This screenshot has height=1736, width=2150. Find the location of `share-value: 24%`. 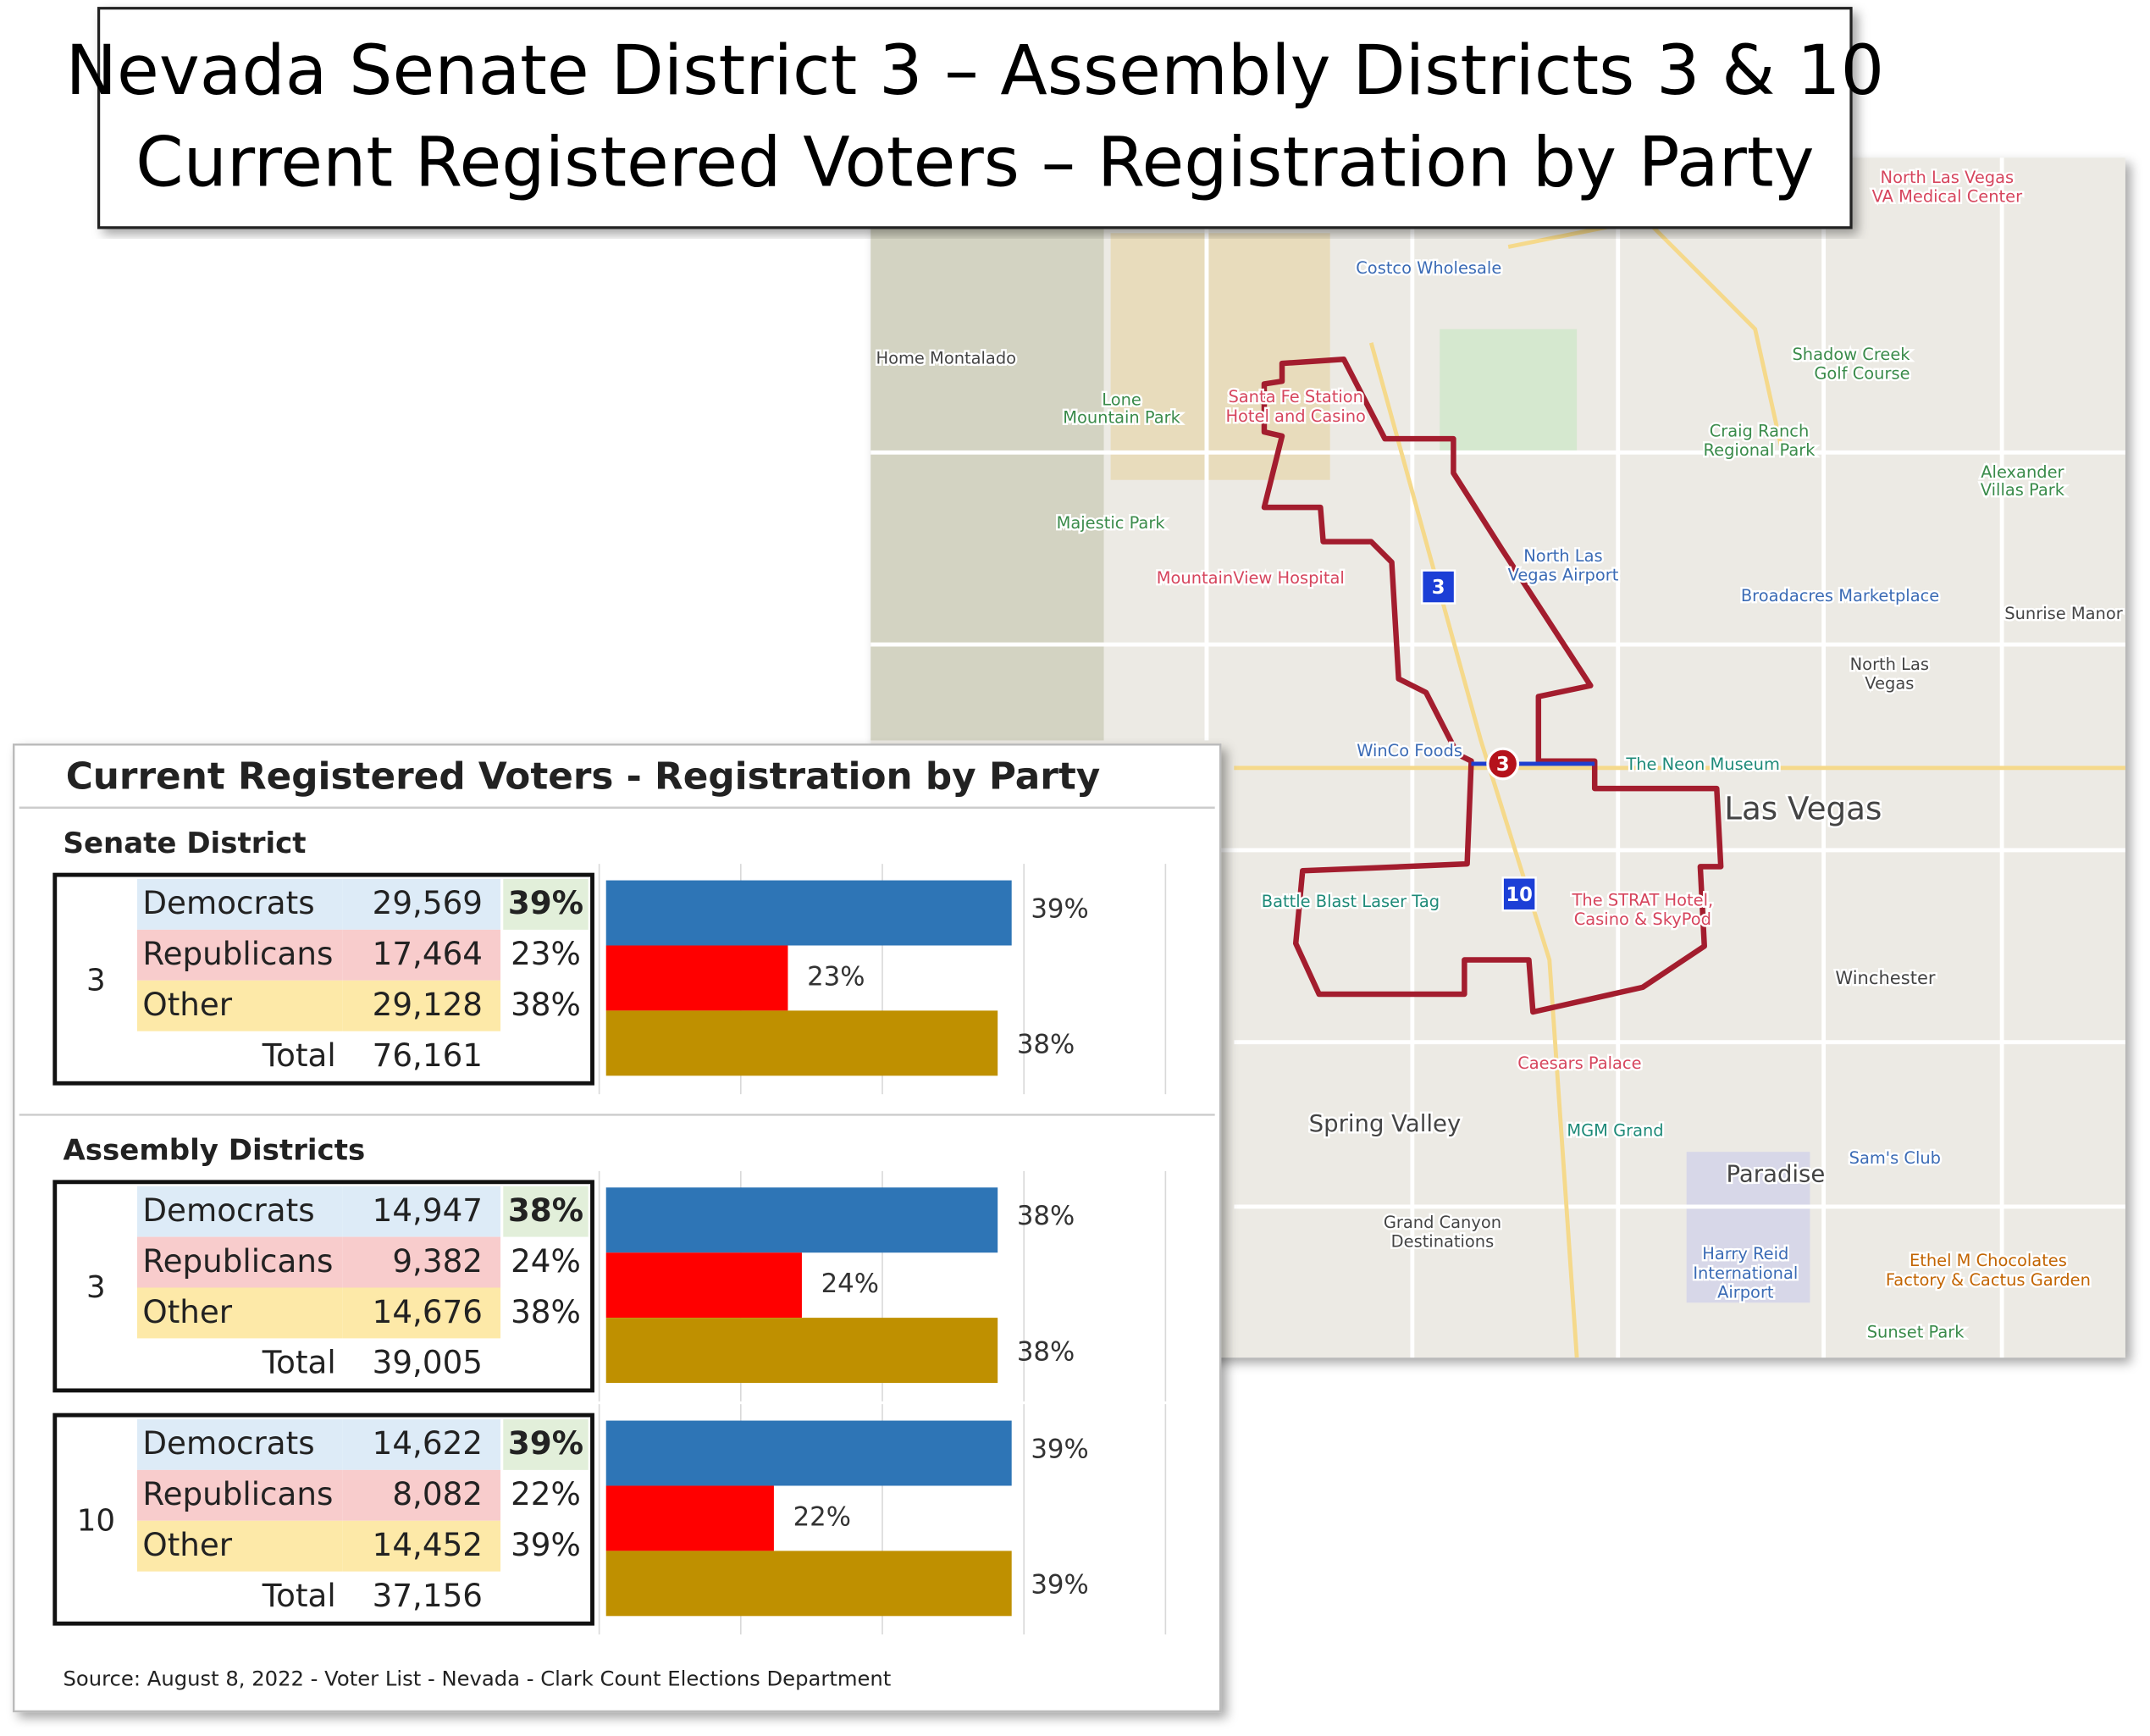

share-value: 24% is located at coordinates (546, 1261).